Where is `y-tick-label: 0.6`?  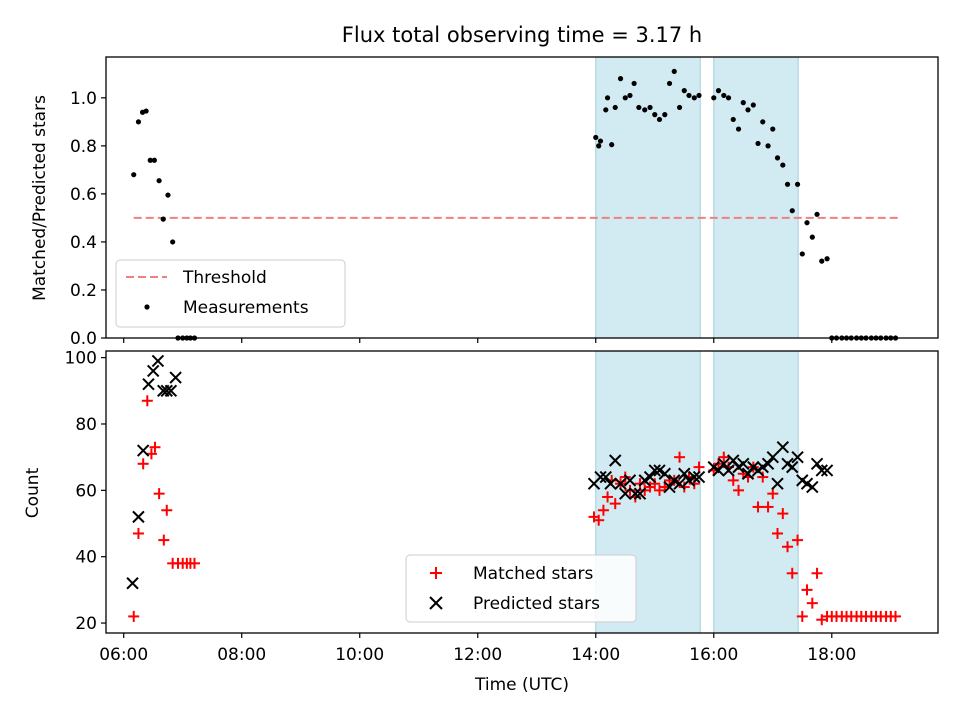 y-tick-label: 0.6 is located at coordinates (83, 195).